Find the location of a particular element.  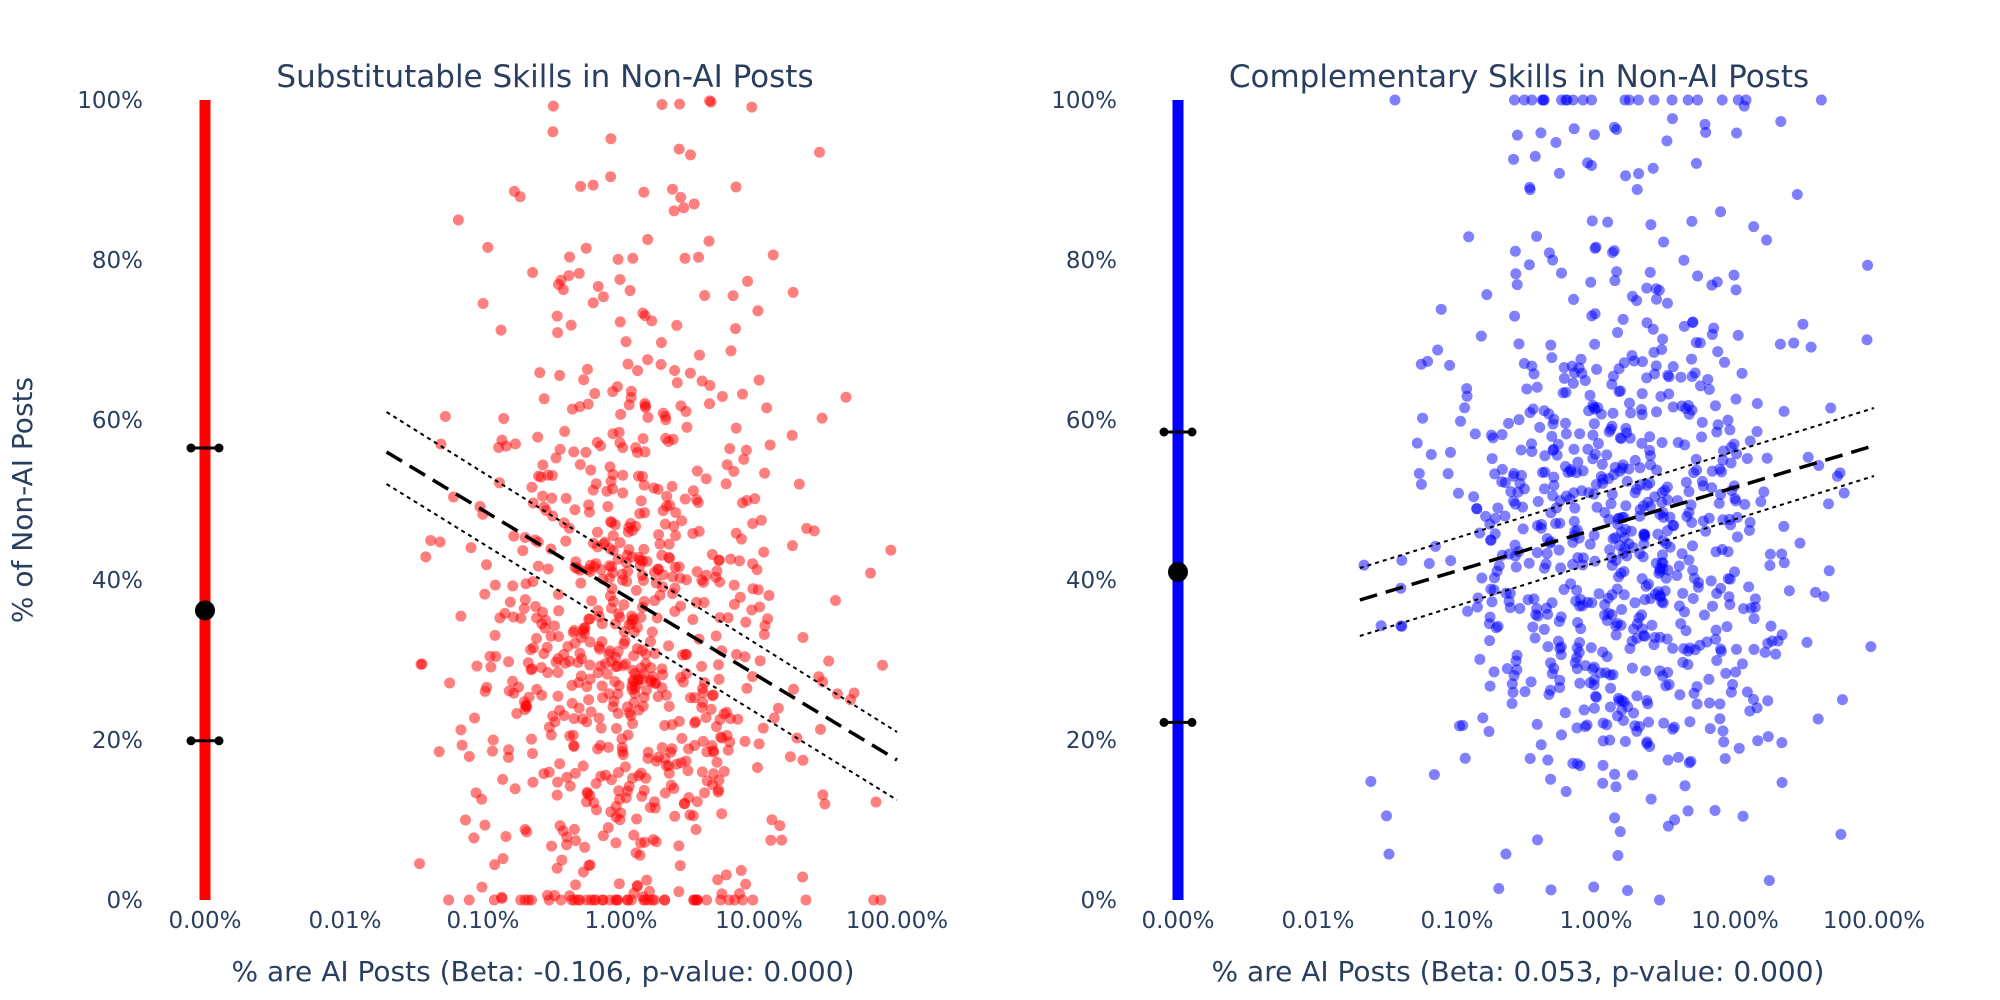

mean-marker is located at coordinates (1178, 572).